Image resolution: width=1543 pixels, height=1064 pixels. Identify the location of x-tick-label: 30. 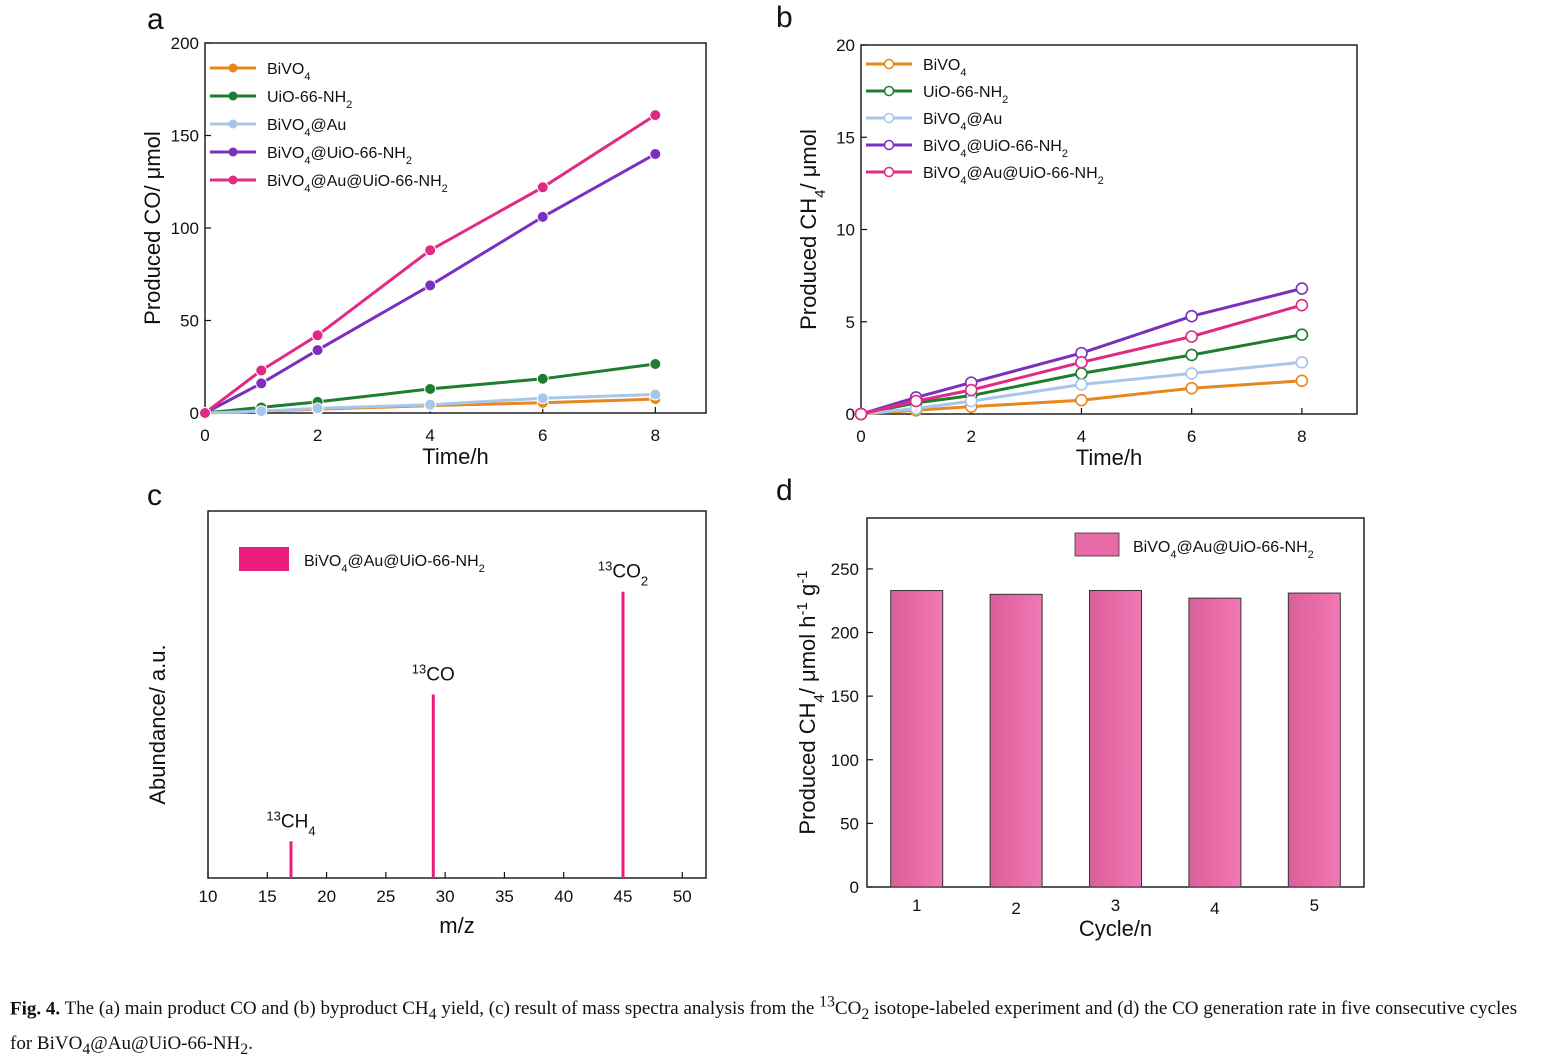
(445, 896).